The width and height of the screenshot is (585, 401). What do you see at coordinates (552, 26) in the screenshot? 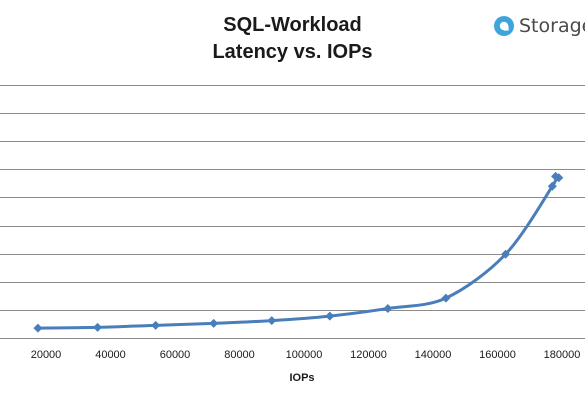
I see `brand-name: Storage` at bounding box center [552, 26].